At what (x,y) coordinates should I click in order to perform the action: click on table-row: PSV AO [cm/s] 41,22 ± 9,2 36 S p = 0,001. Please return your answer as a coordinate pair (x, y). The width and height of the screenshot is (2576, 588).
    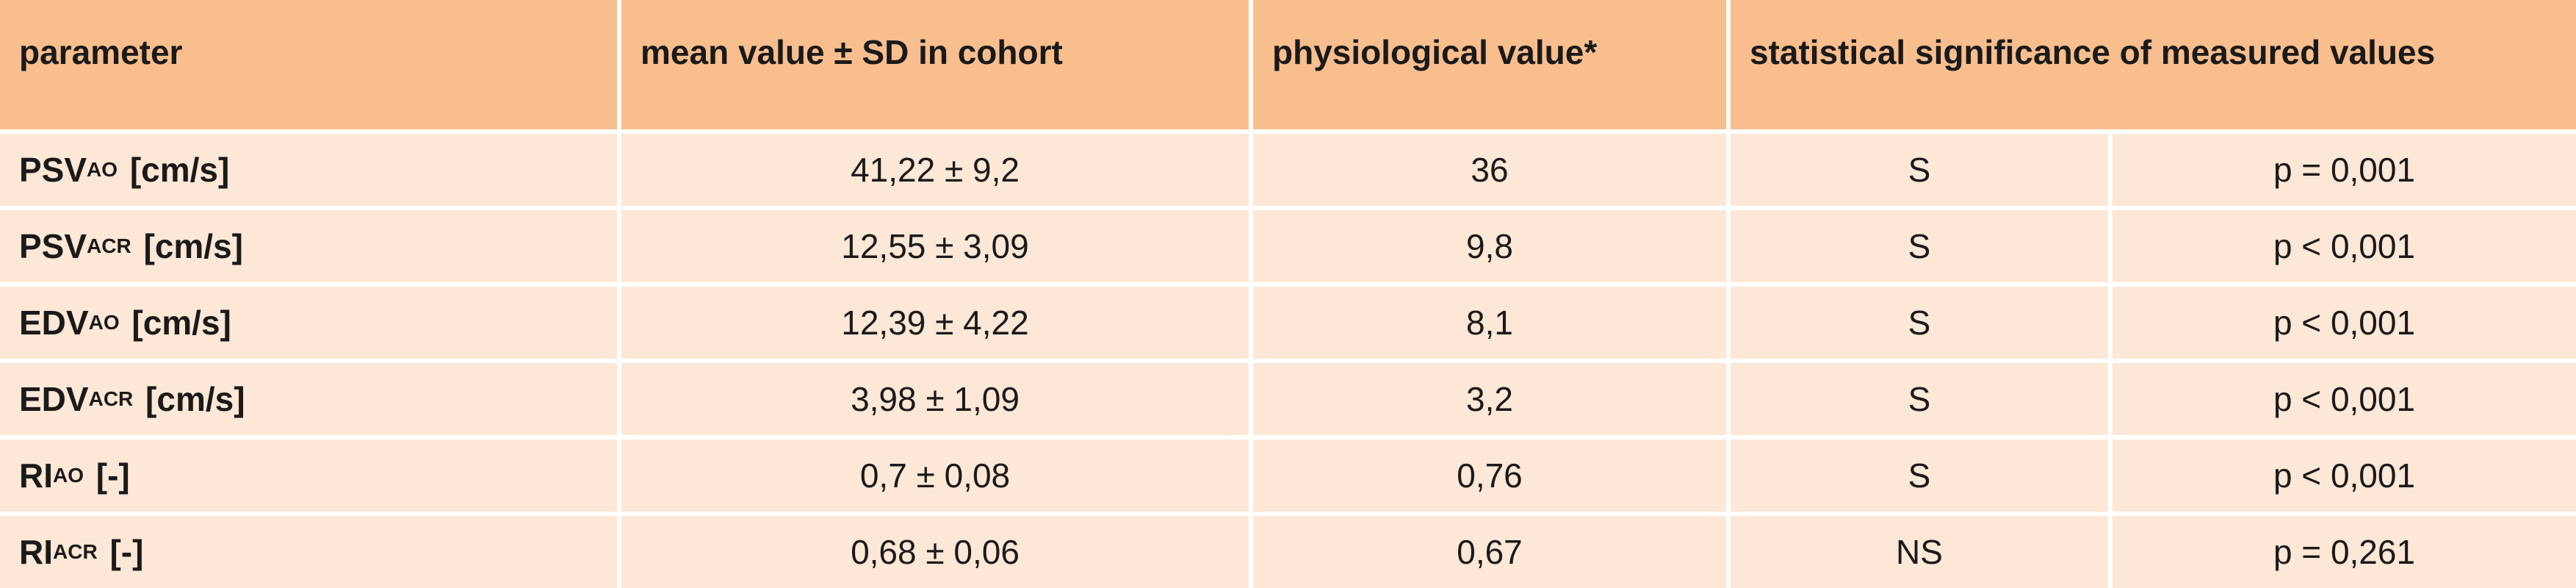
    Looking at the image, I should click on (1288, 170).